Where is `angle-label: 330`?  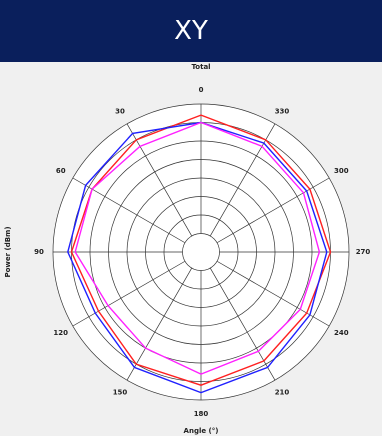 angle-label: 330 is located at coordinates (282, 112).